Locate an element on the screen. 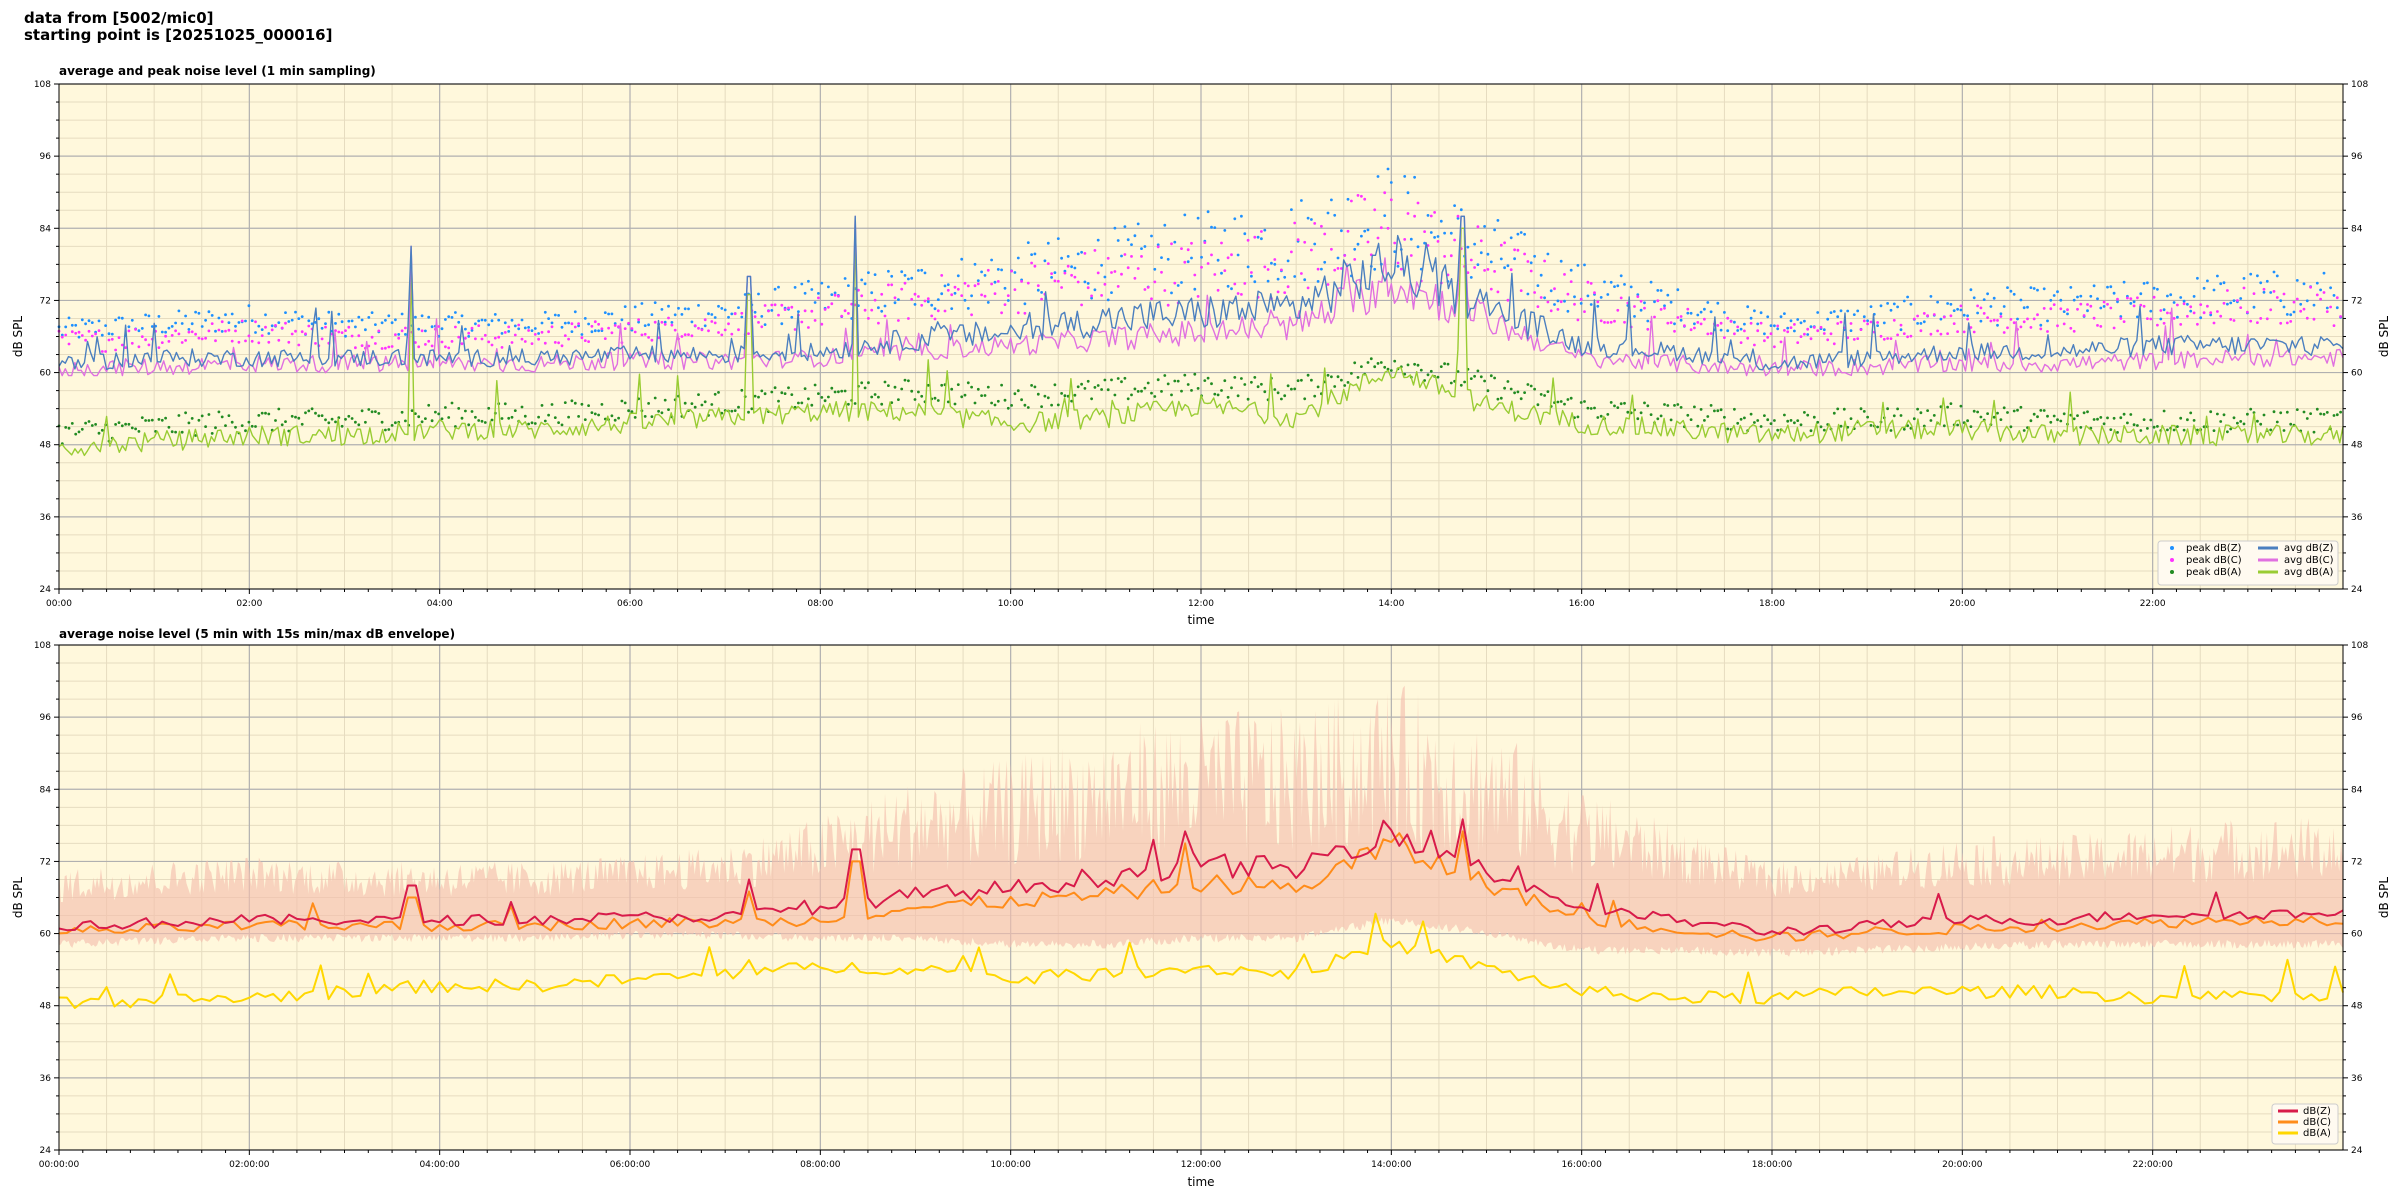  y-tick-label: 96 is located at coordinates (46, 157).